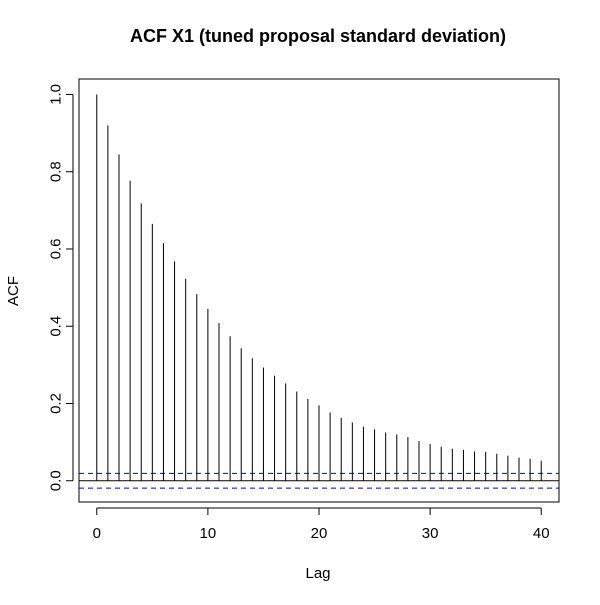  Describe the element at coordinates (56, 403) in the screenshot. I see `y-tick-label-1: 0.2` at that location.